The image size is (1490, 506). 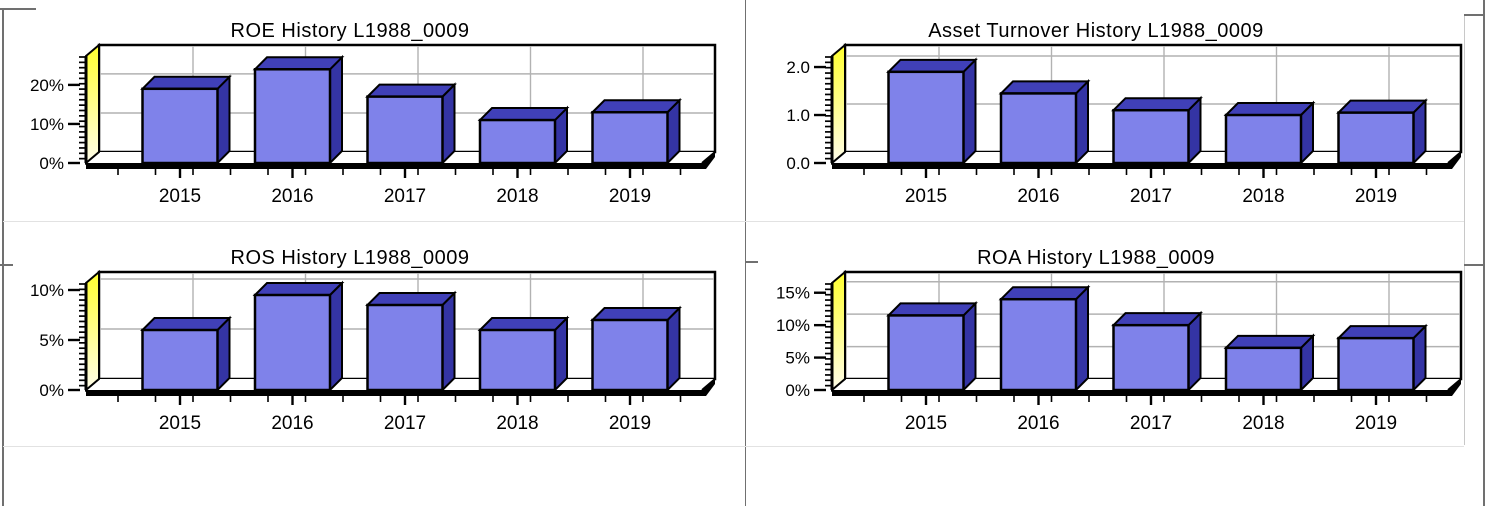 What do you see at coordinates (751, 262) in the screenshot?
I see `center-divider-tick` at bounding box center [751, 262].